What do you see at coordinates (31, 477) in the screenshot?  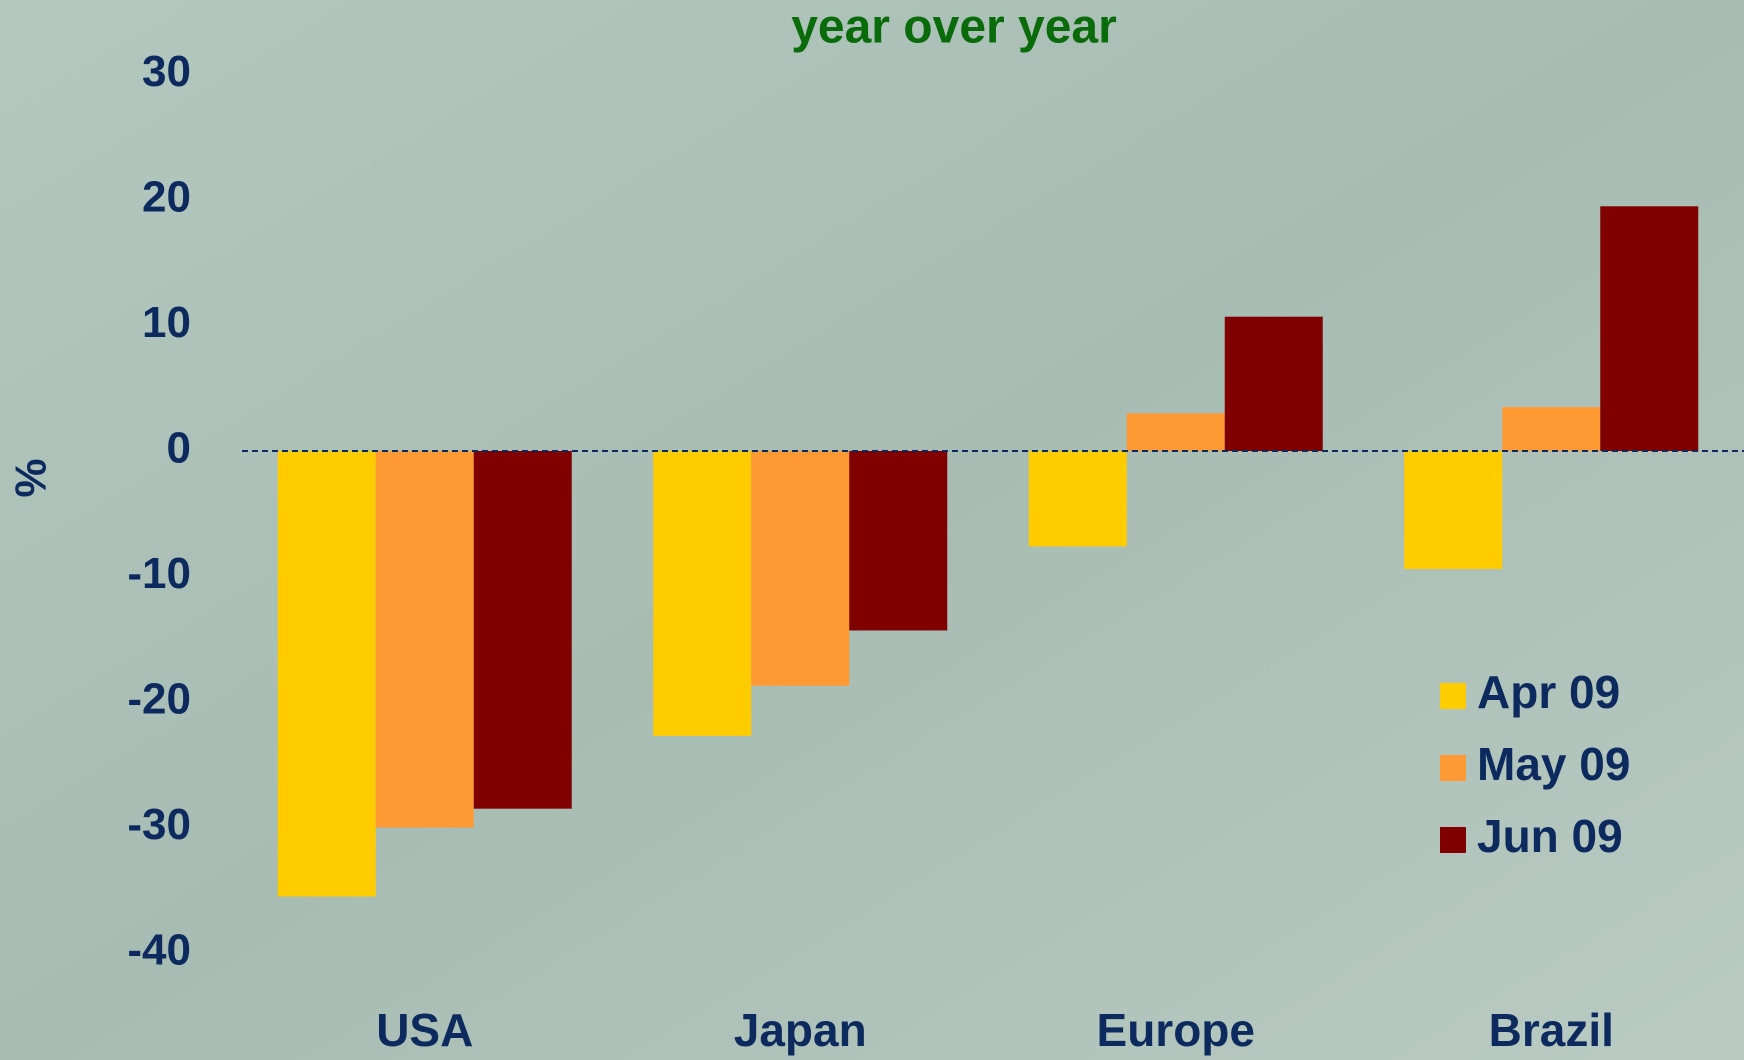 I see `y-axis-label: %` at bounding box center [31, 477].